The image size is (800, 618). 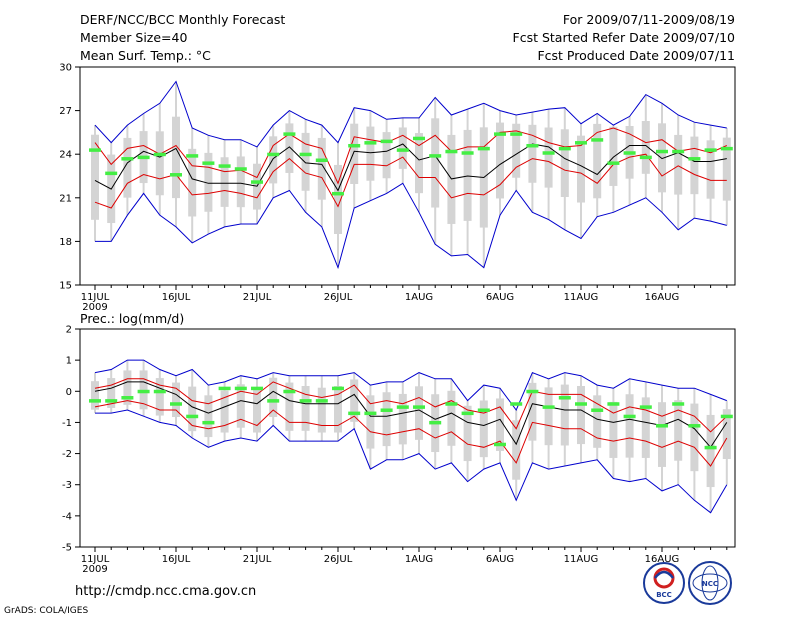 What do you see at coordinates (411, 461) in the screenshot?
I see `prec-min-line` at bounding box center [411, 461].